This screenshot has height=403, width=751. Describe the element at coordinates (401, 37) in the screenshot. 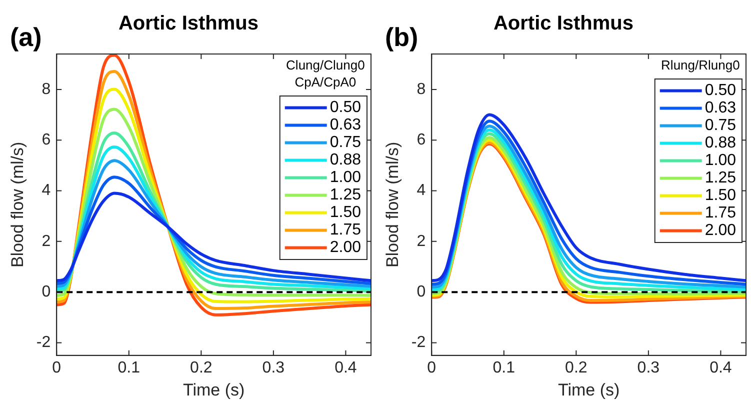

I see `text: (b)` at that location.